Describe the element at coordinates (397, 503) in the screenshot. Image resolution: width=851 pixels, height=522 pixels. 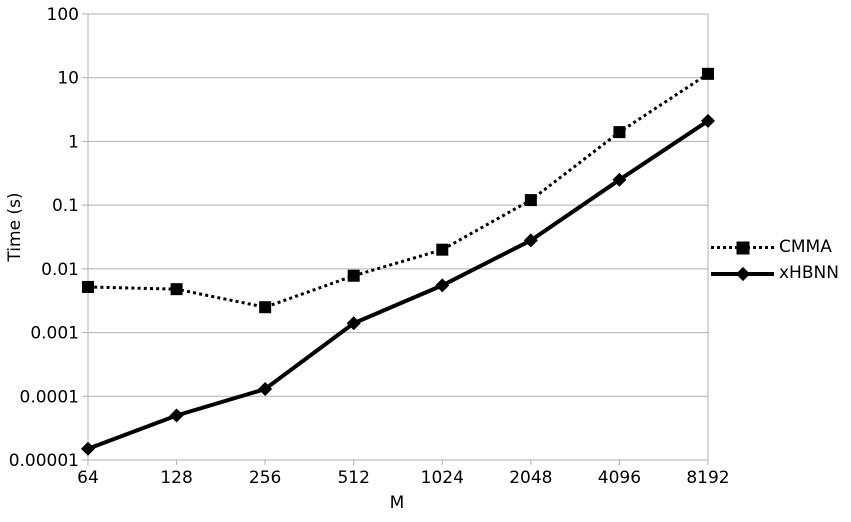
I see `x-axis-title: M` at that location.